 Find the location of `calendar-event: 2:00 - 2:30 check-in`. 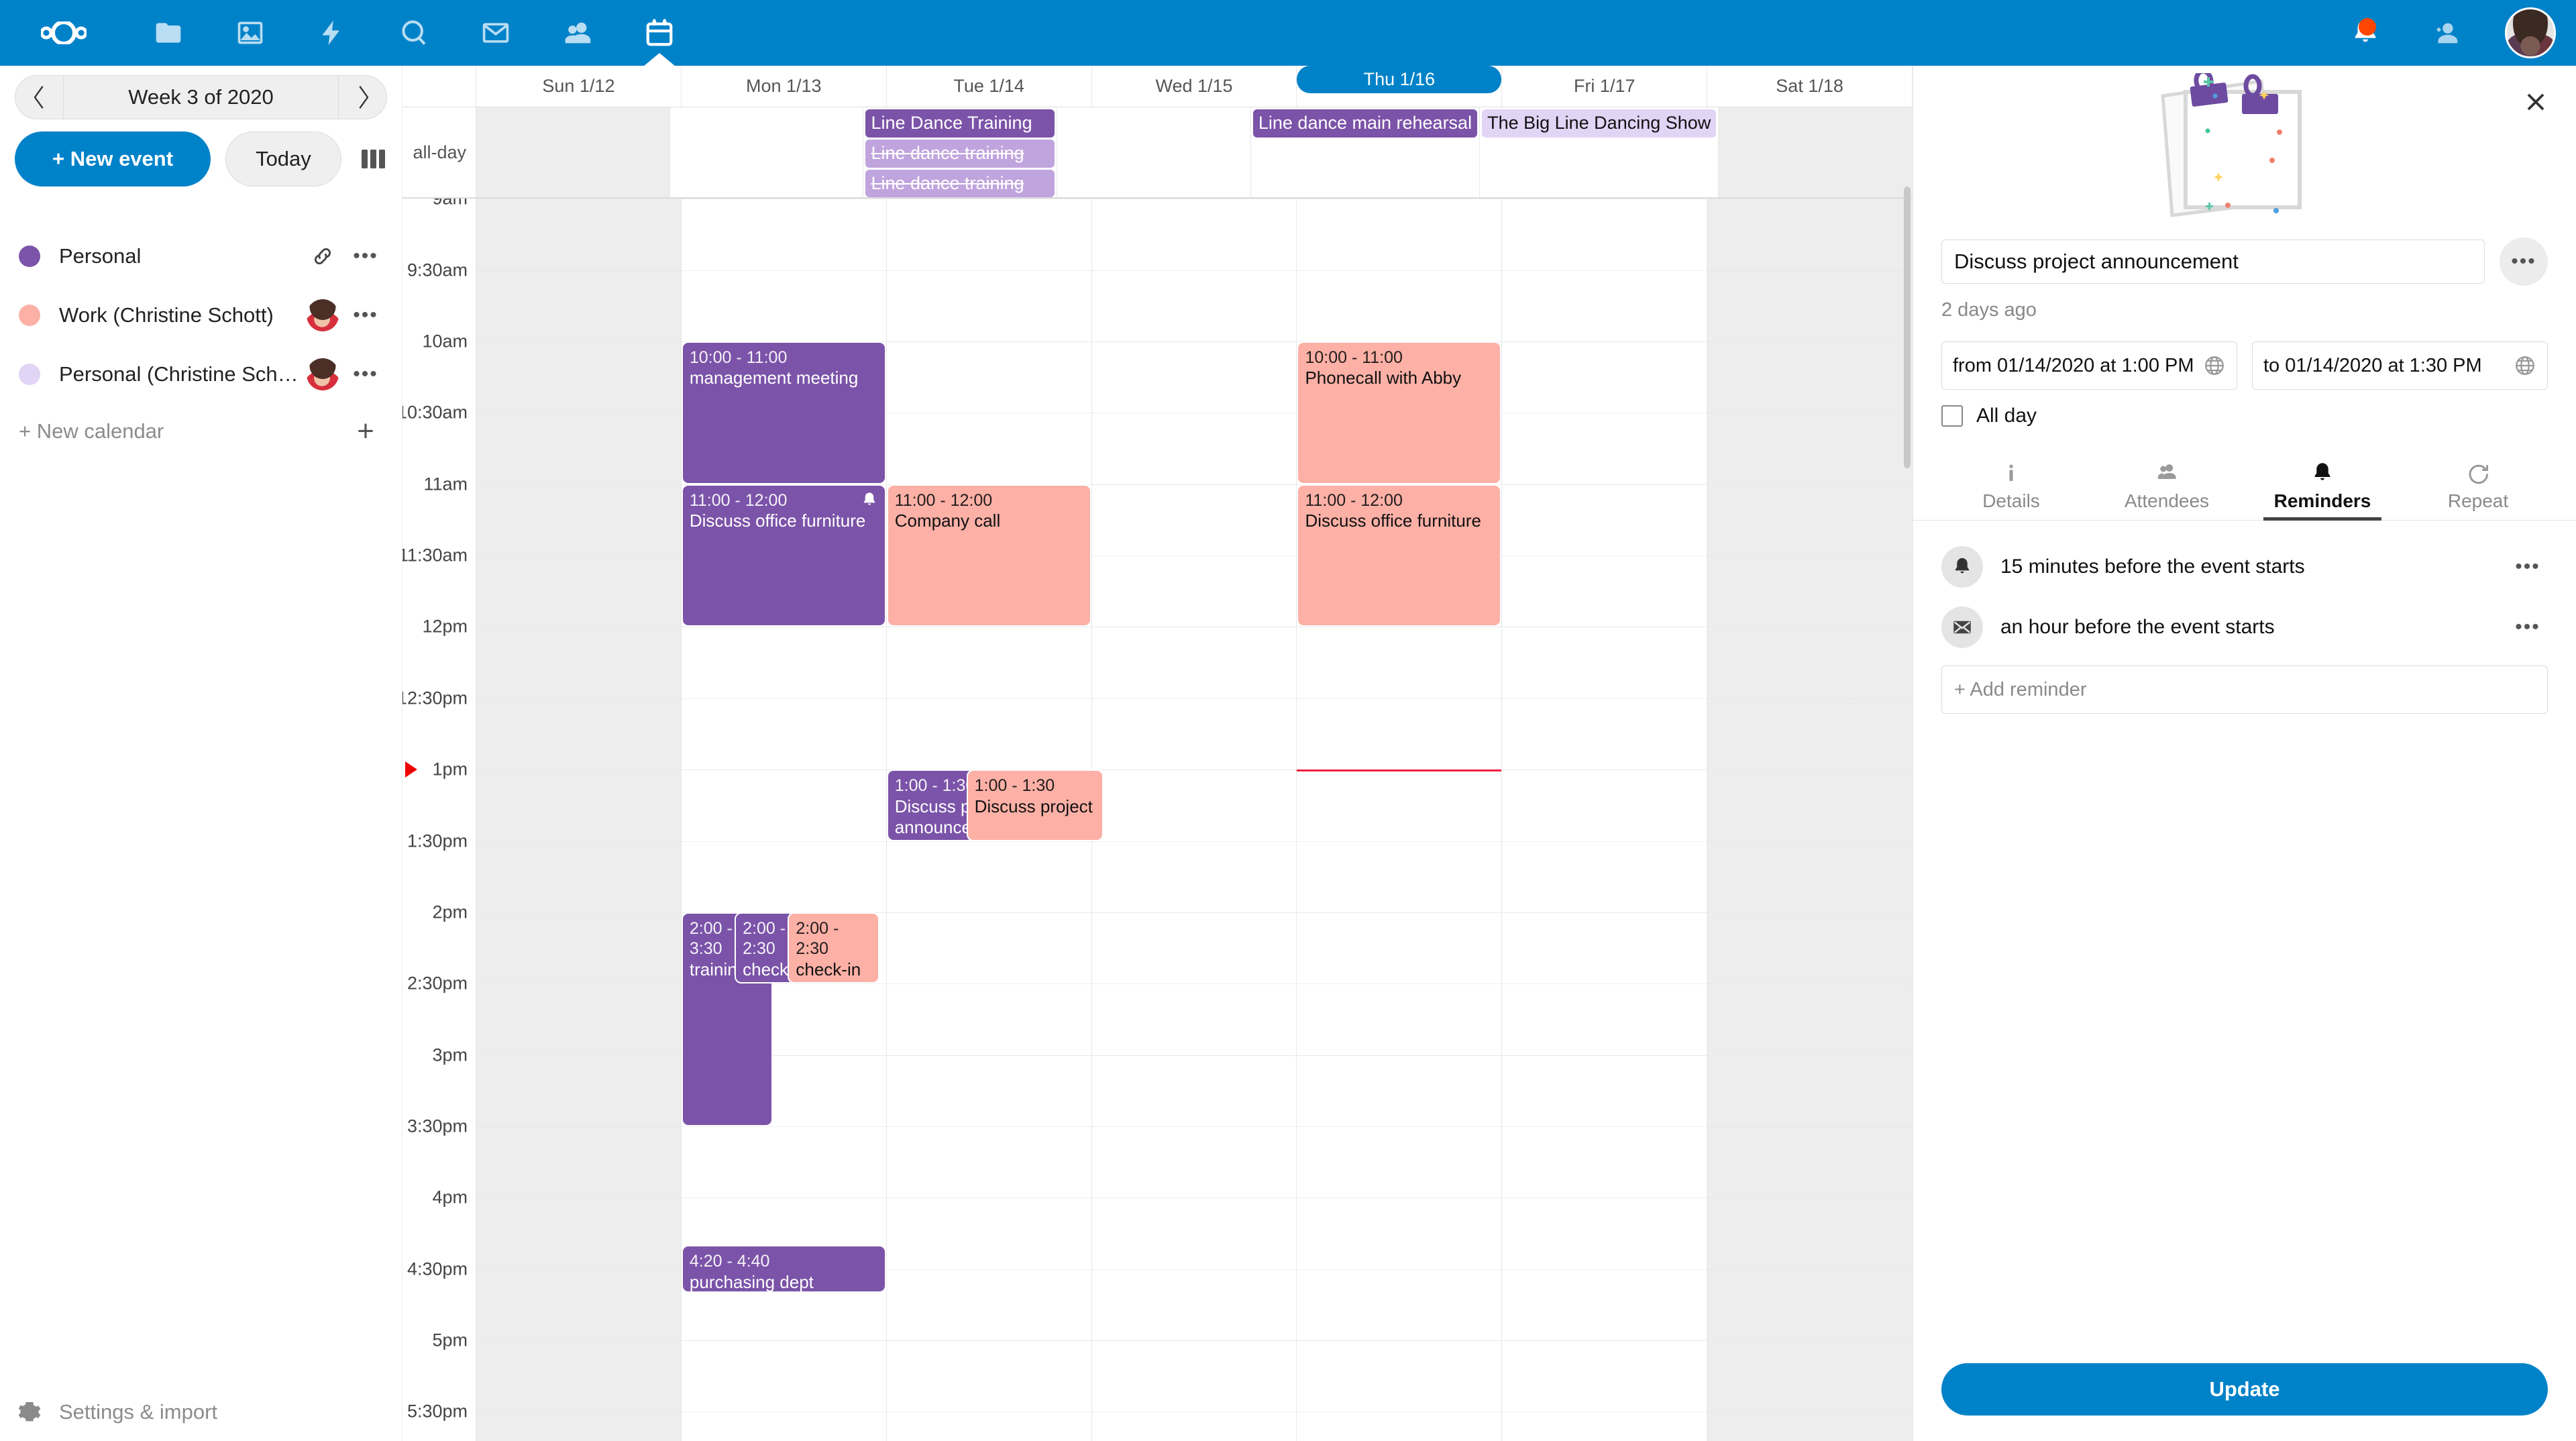

calendar-event: 2:00 - 2:30 check-in is located at coordinates (833, 948).